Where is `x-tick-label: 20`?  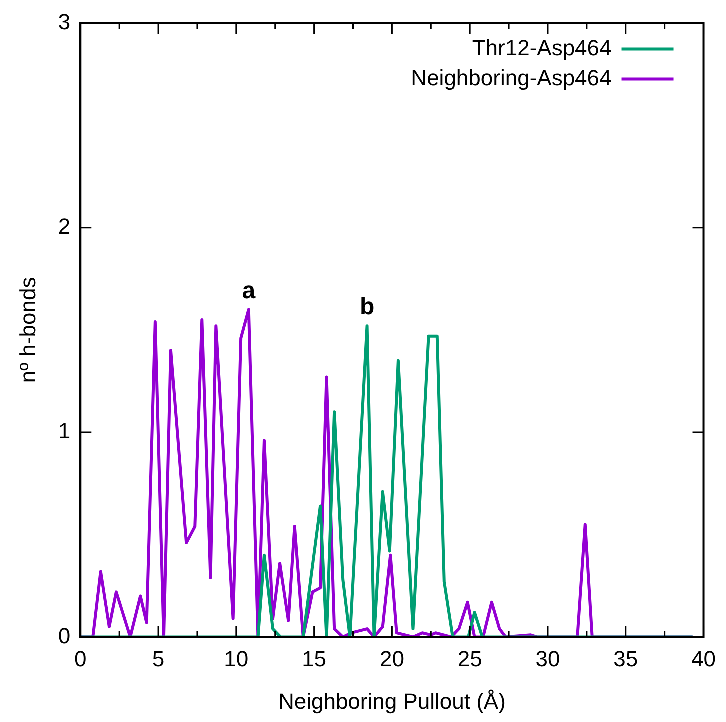 x-tick-label: 20 is located at coordinates (392, 659).